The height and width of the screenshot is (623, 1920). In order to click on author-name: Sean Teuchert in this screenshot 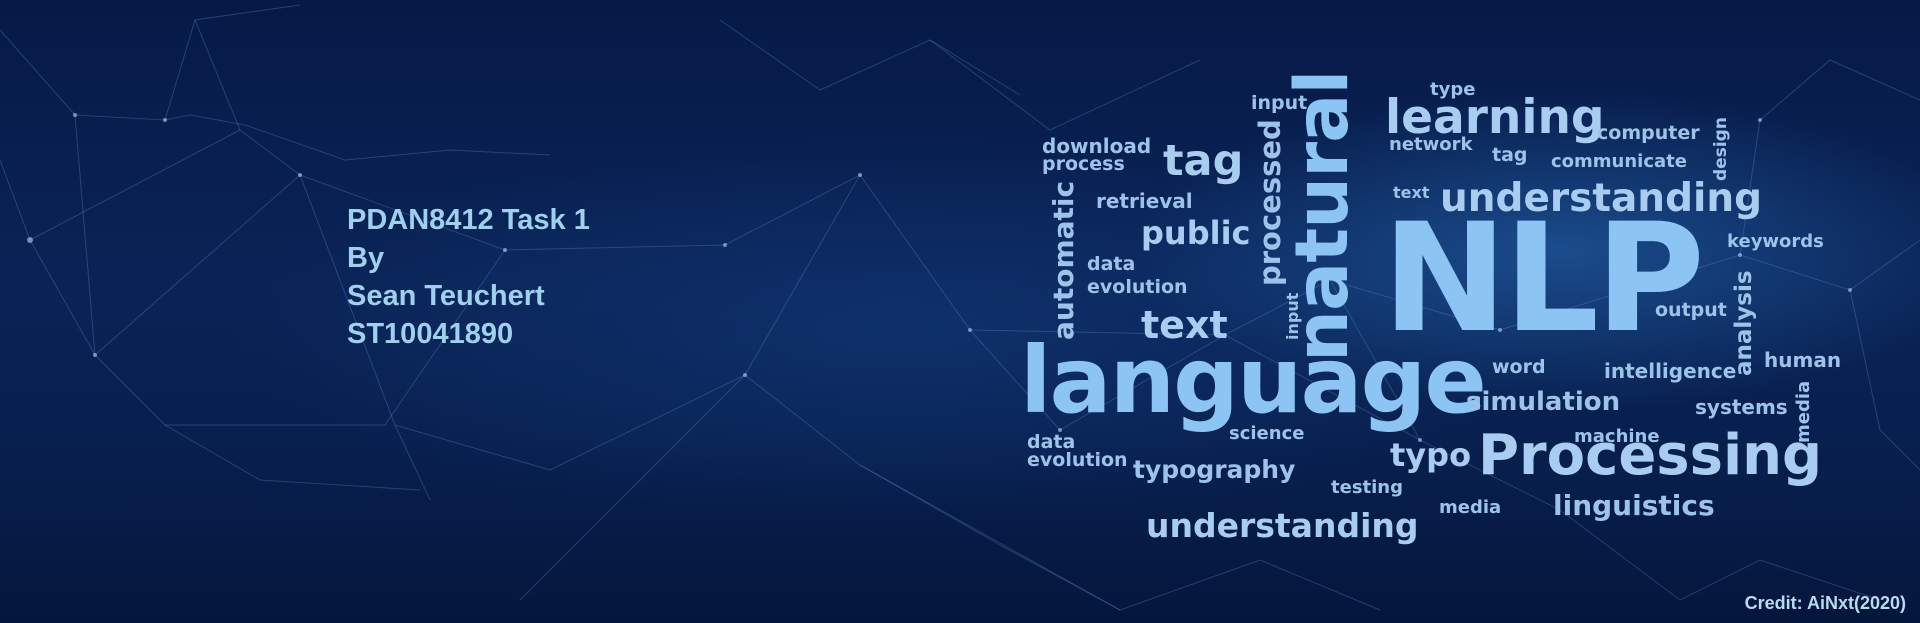, I will do `click(446, 296)`.